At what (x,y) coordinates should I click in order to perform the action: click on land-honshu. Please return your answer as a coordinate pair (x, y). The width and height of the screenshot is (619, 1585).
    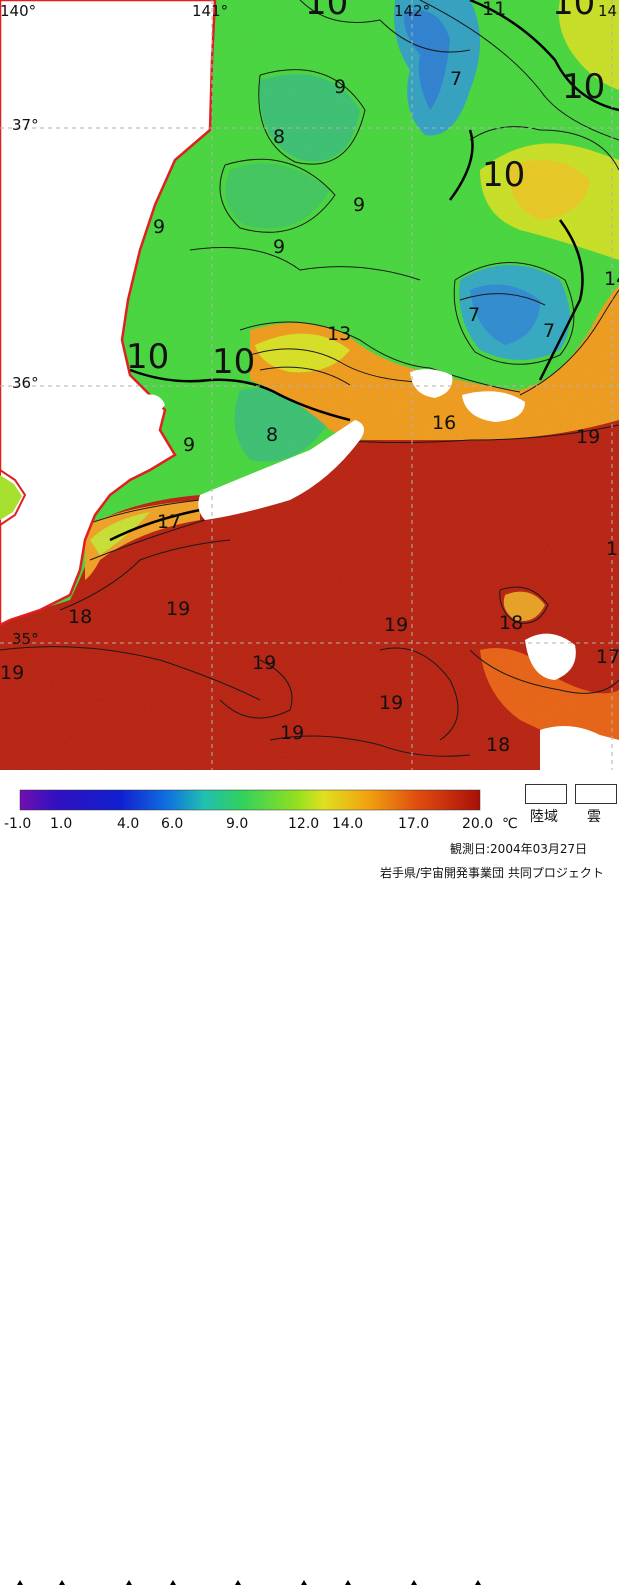
    Looking at the image, I should click on (108, 313).